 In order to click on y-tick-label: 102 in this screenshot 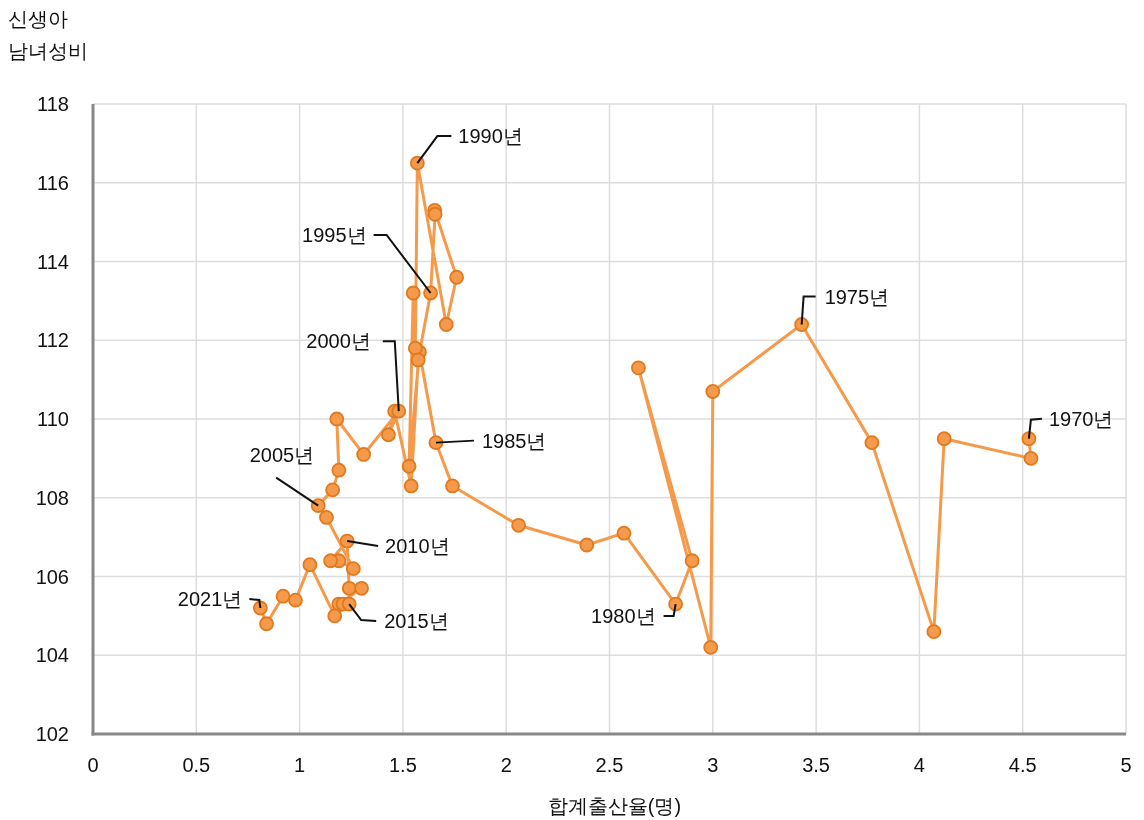, I will do `click(52, 734)`.